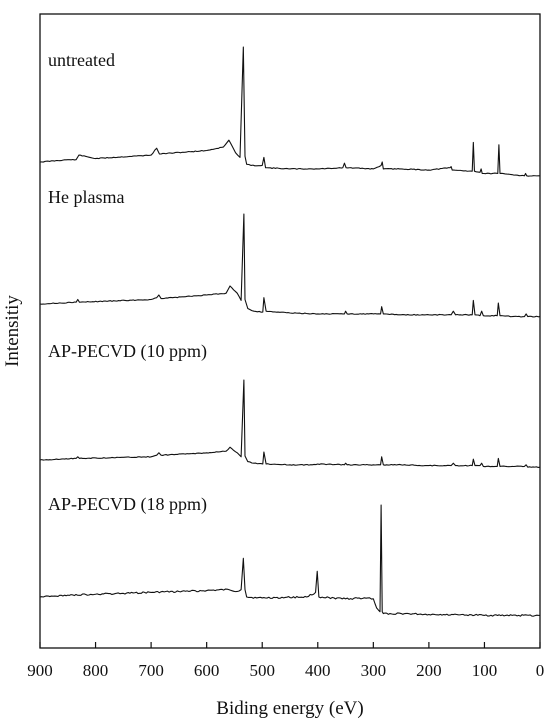 The image size is (550, 728). I want to click on spectrum-label-1: untreated, so click(81, 60).